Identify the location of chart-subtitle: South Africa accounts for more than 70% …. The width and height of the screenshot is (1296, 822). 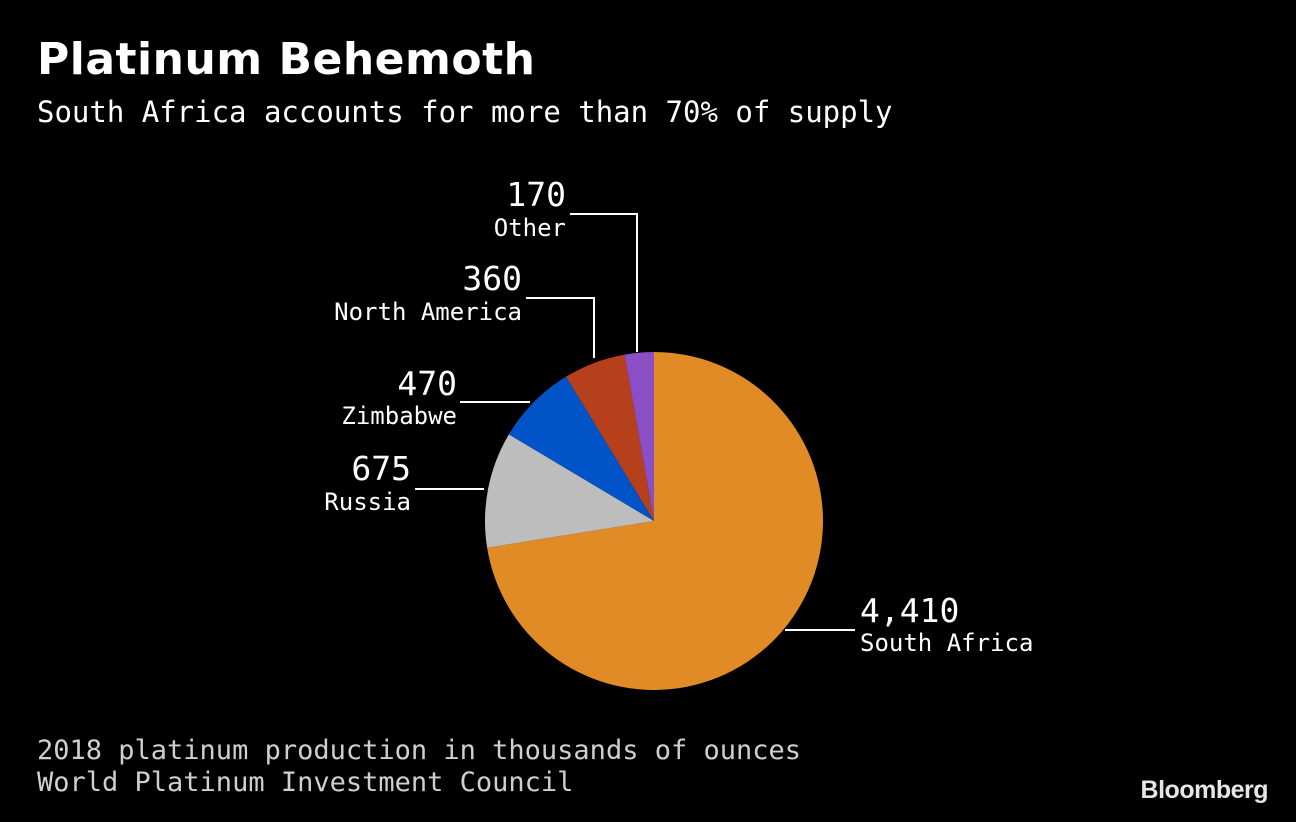
(465, 112).